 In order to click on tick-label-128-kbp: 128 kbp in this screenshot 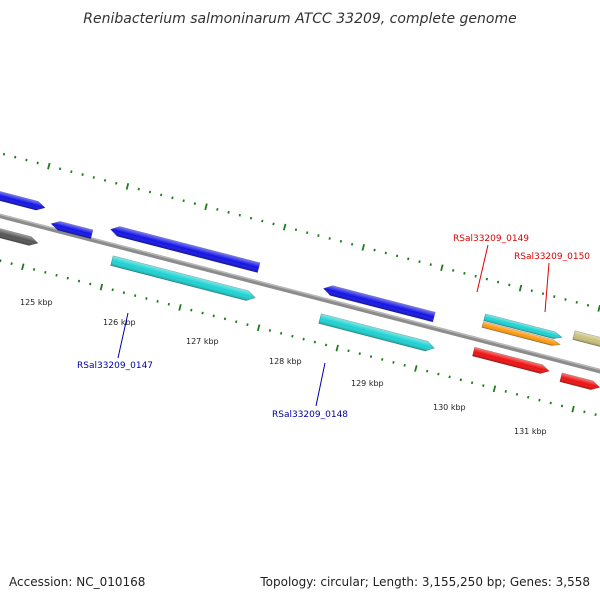, I will do `click(285, 361)`.